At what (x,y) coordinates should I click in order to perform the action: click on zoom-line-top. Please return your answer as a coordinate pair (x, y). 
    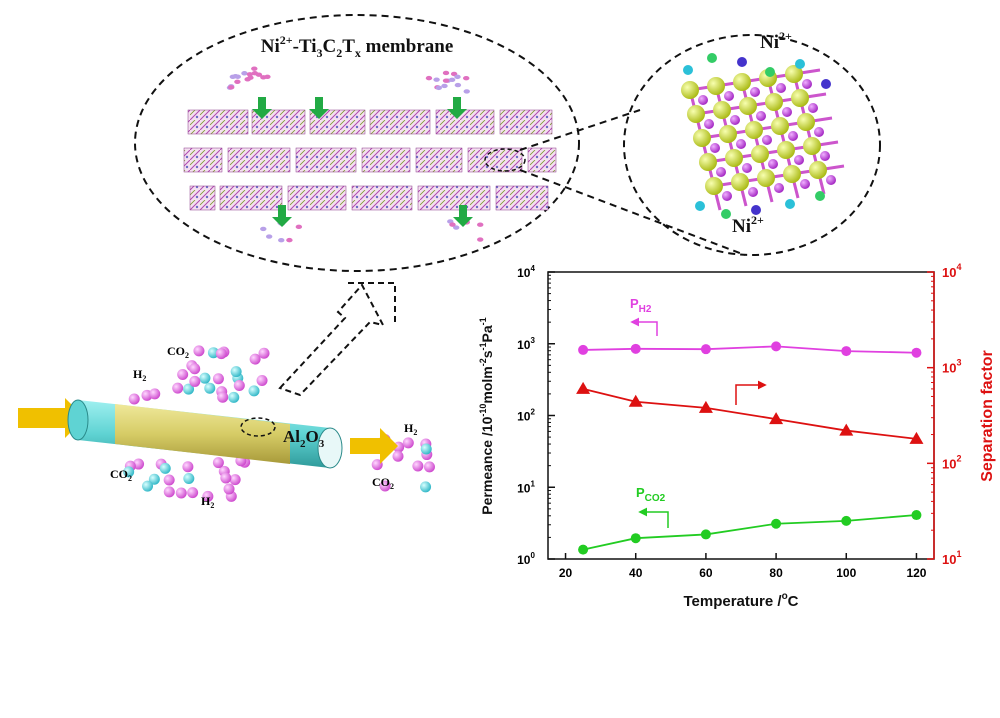
    Looking at the image, I should click on (580, 130).